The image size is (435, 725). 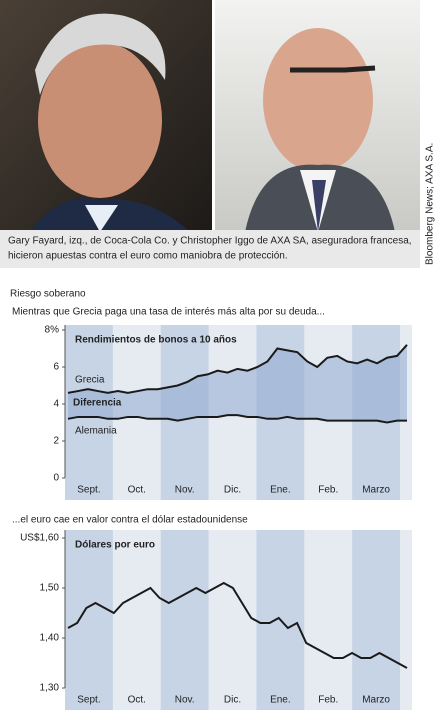 What do you see at coordinates (56, 404) in the screenshot?
I see `y-tick-label: 4` at bounding box center [56, 404].